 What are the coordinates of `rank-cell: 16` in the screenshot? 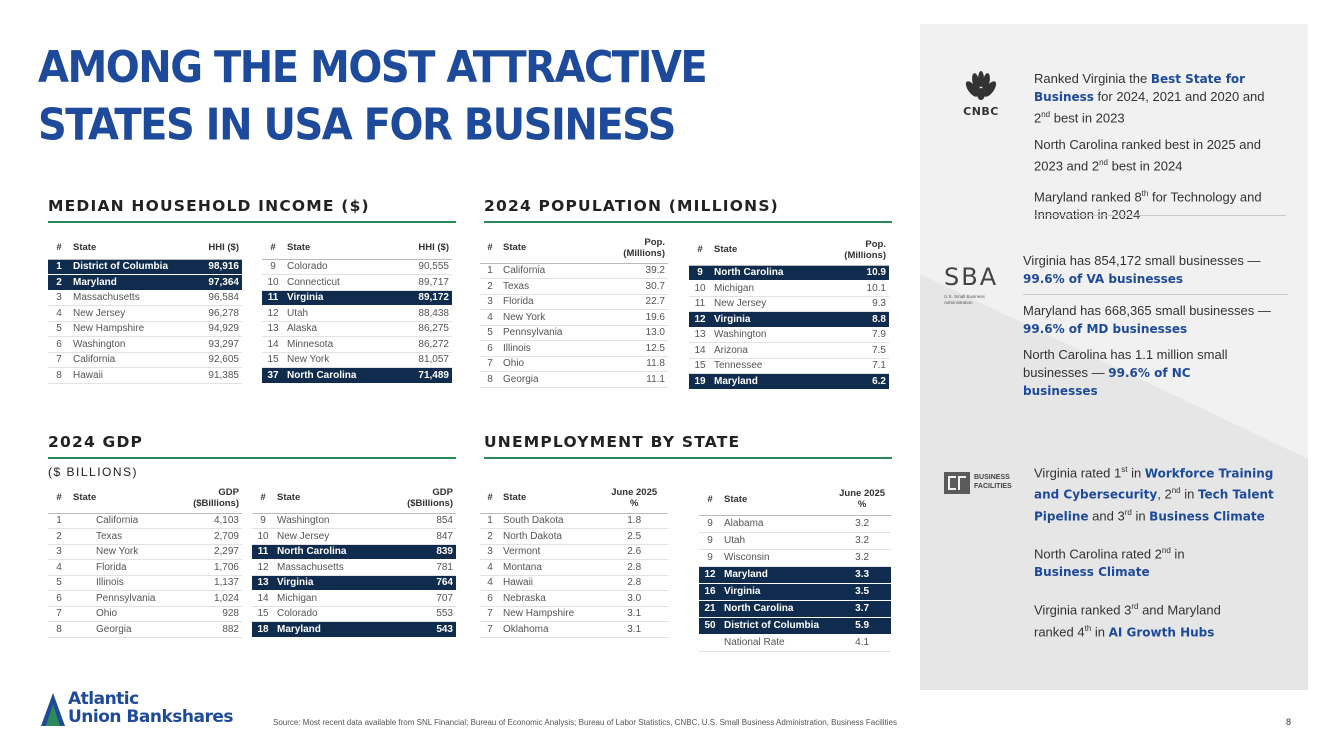 It's located at (710, 592).